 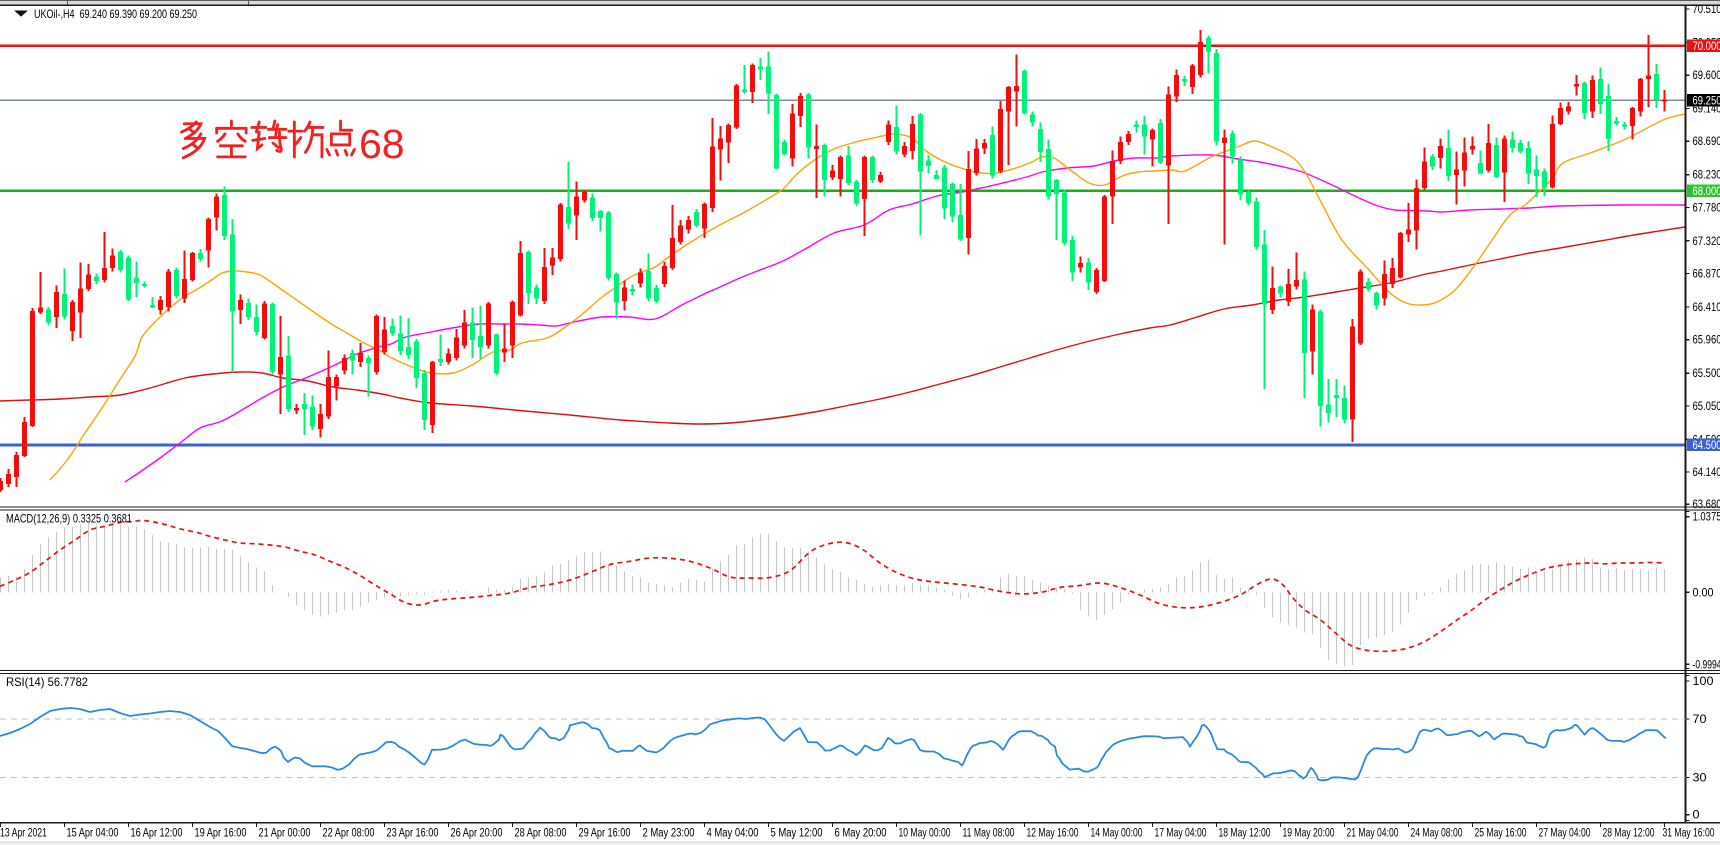 What do you see at coordinates (1706, 341) in the screenshot?
I see `svg-text: 65.960` at bounding box center [1706, 341].